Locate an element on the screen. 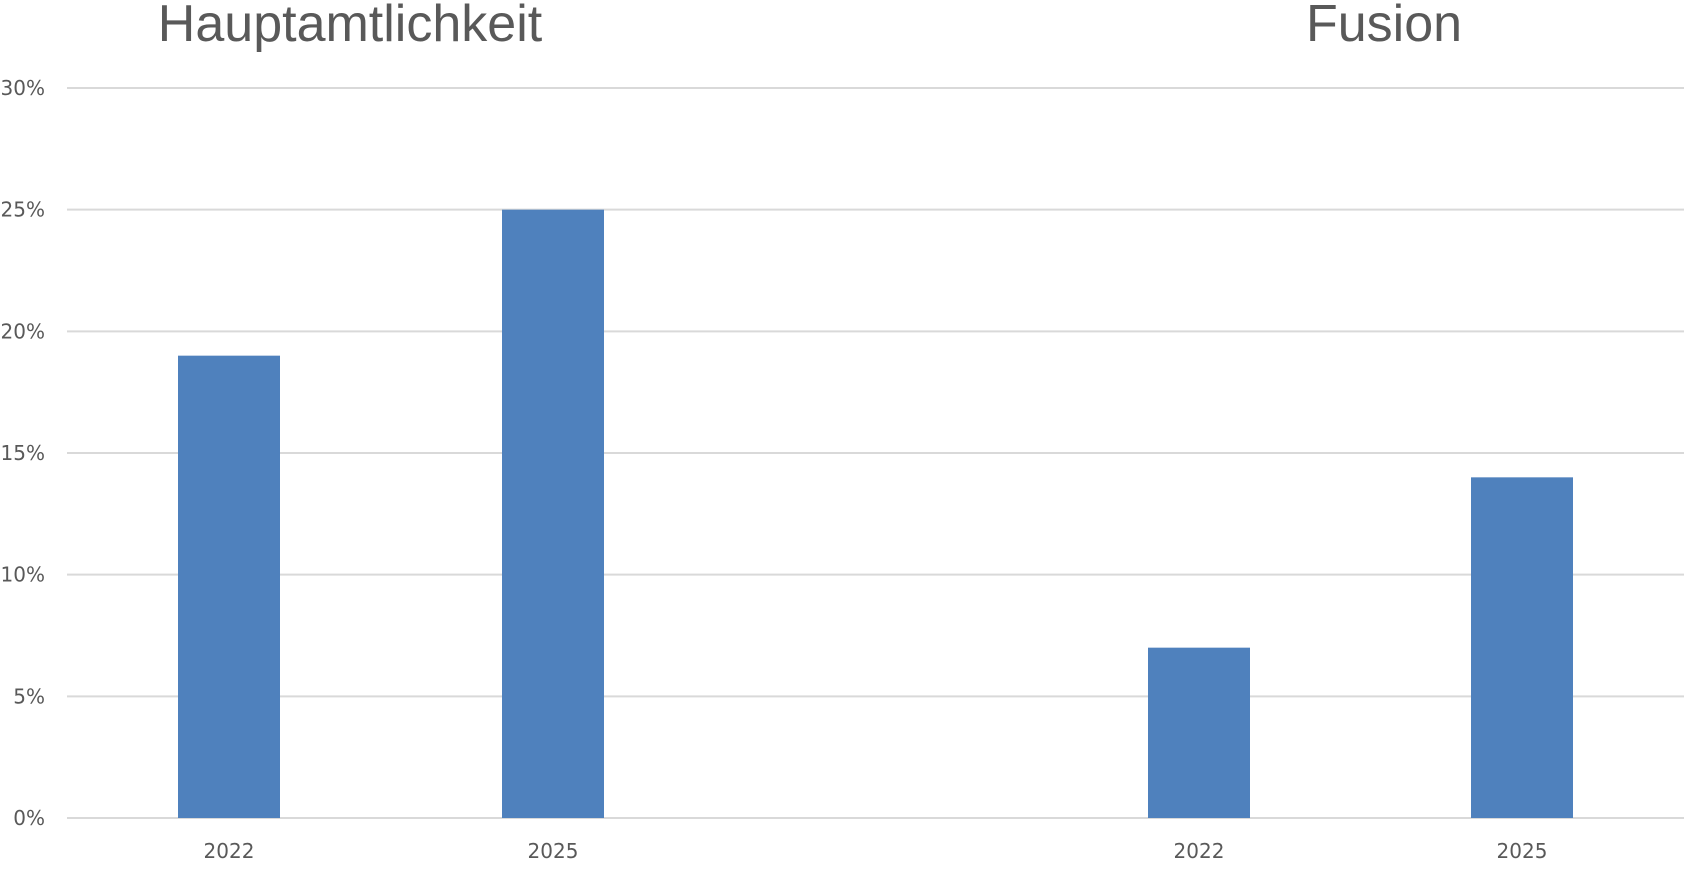 The width and height of the screenshot is (1684, 872). group-title-hauptamtlichkeit: Hauptamtlichkeit is located at coordinates (350, 26).